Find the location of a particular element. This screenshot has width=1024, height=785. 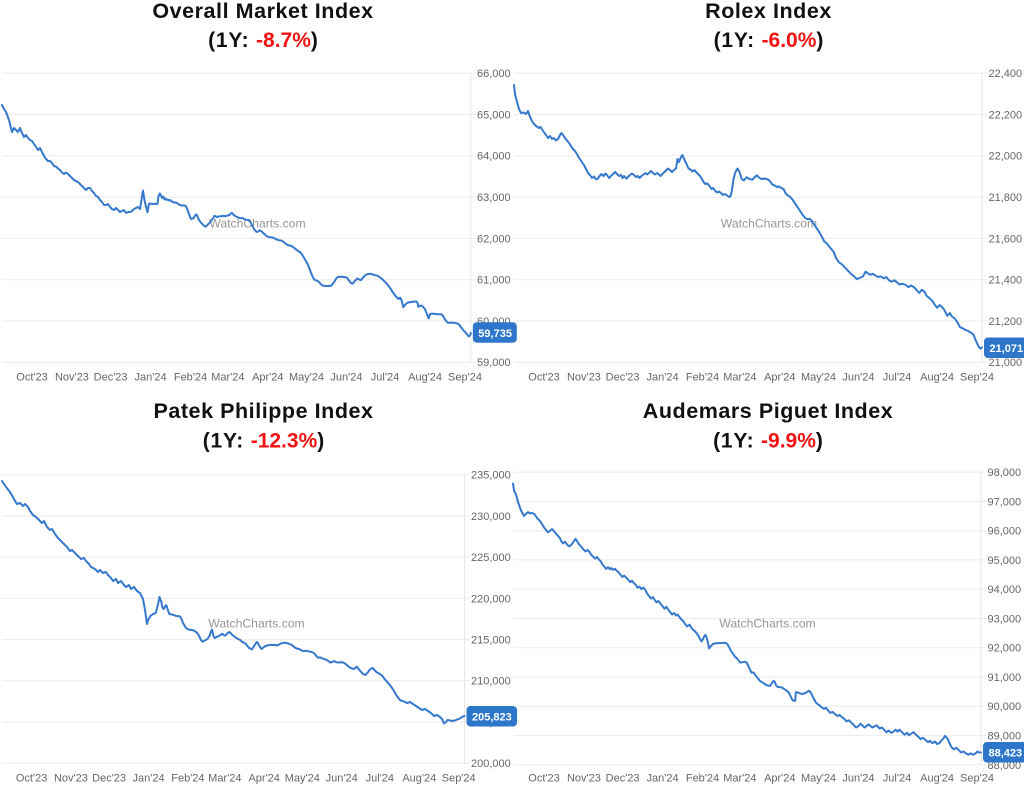

svg-text: 225,000 is located at coordinates (491, 558).